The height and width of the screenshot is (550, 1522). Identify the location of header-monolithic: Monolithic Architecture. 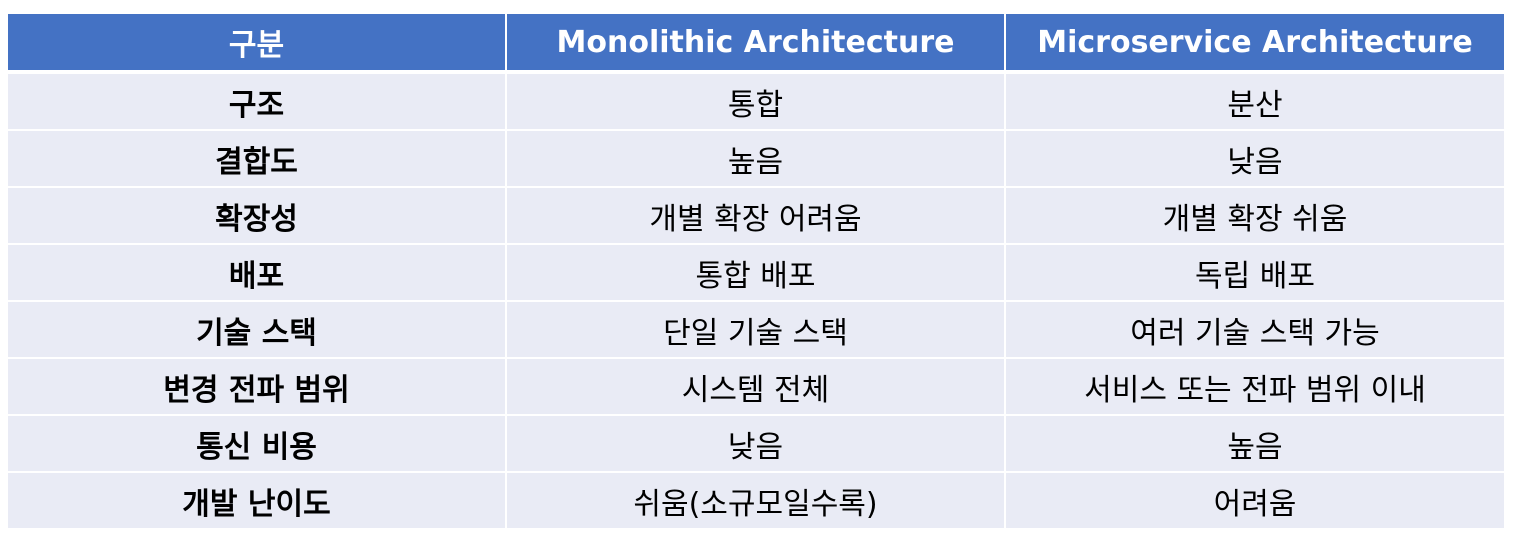
(756, 44).